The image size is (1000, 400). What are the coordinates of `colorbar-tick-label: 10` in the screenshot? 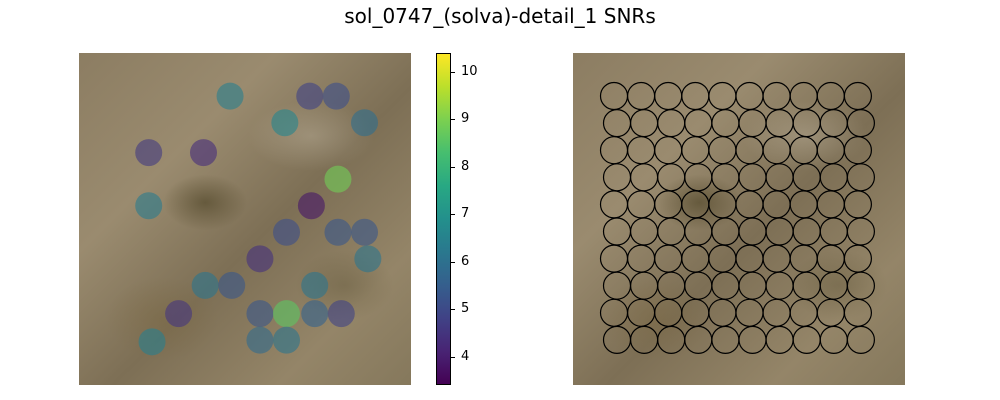 It's located at (469, 71).